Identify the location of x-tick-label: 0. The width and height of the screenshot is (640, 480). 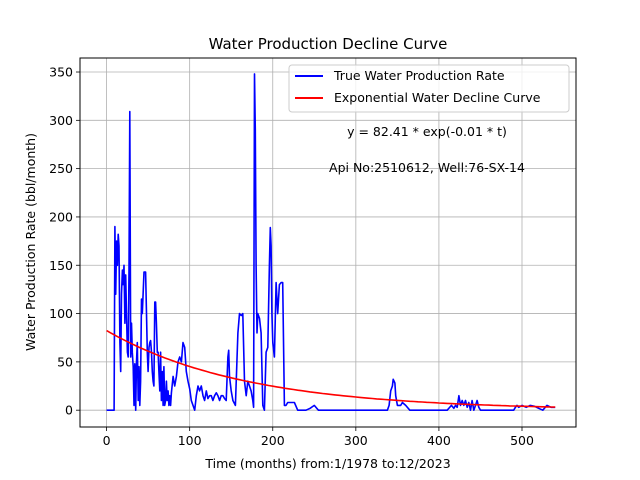
(107, 440).